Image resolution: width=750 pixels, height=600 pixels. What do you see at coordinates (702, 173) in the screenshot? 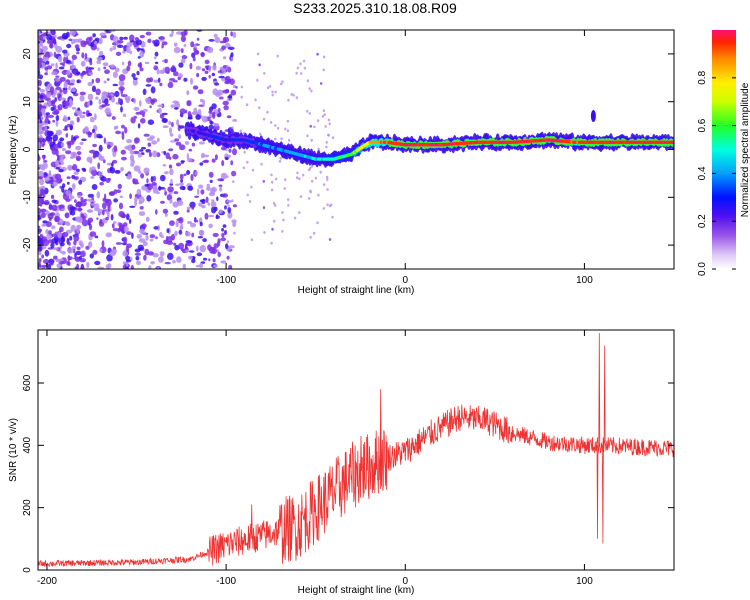
I see `colorbar-tick-label: 0.4` at bounding box center [702, 173].